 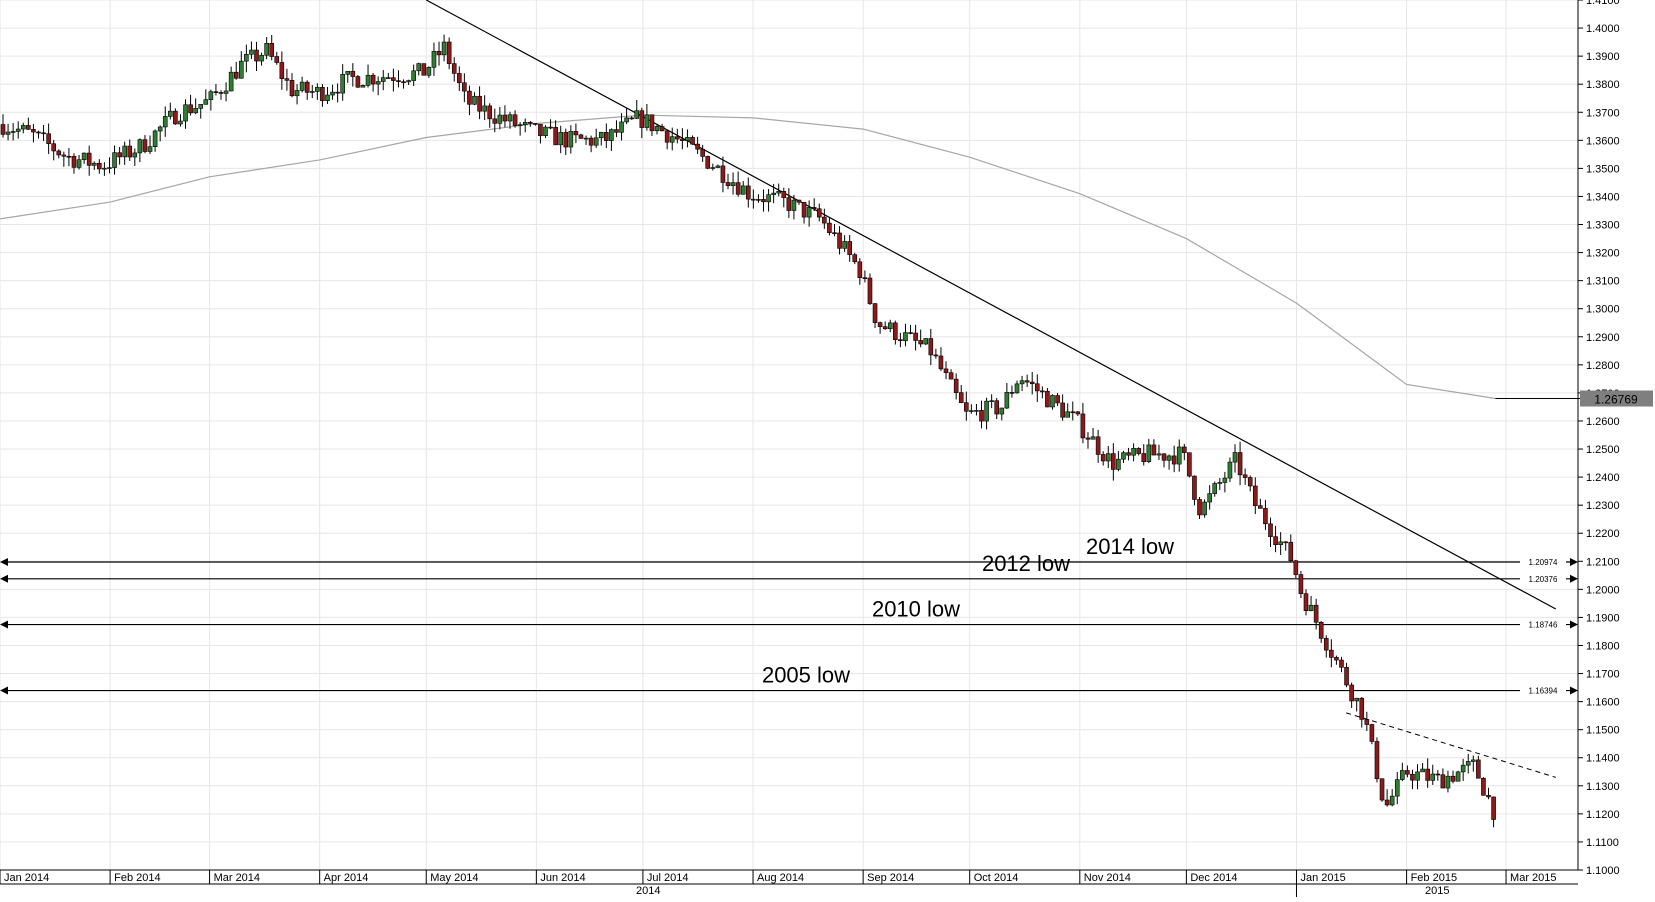 What do you see at coordinates (780, 878) in the screenshot?
I see `x-tick-label: Aug 2014` at bounding box center [780, 878].